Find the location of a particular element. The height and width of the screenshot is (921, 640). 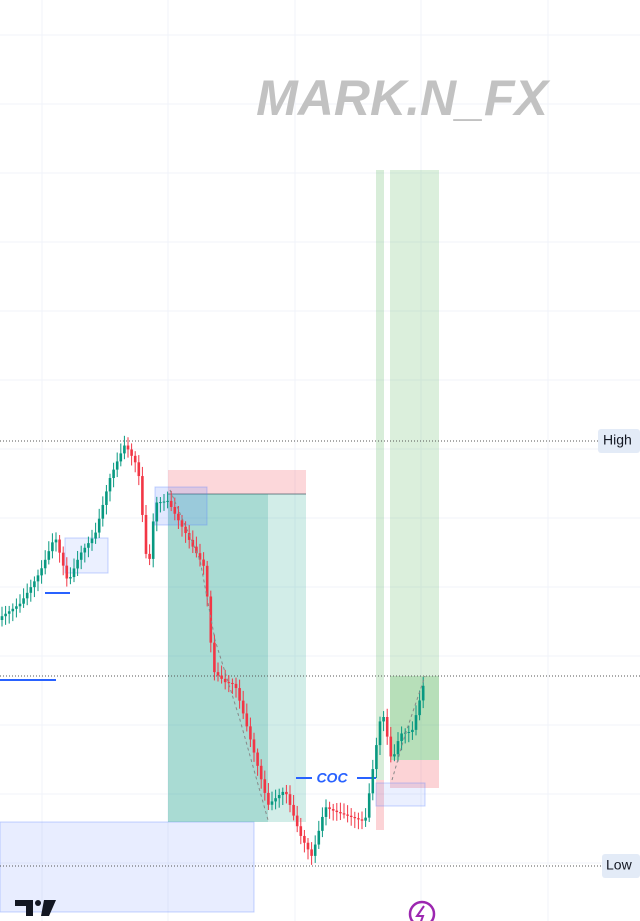

high-label-bg is located at coordinates (619, 441).